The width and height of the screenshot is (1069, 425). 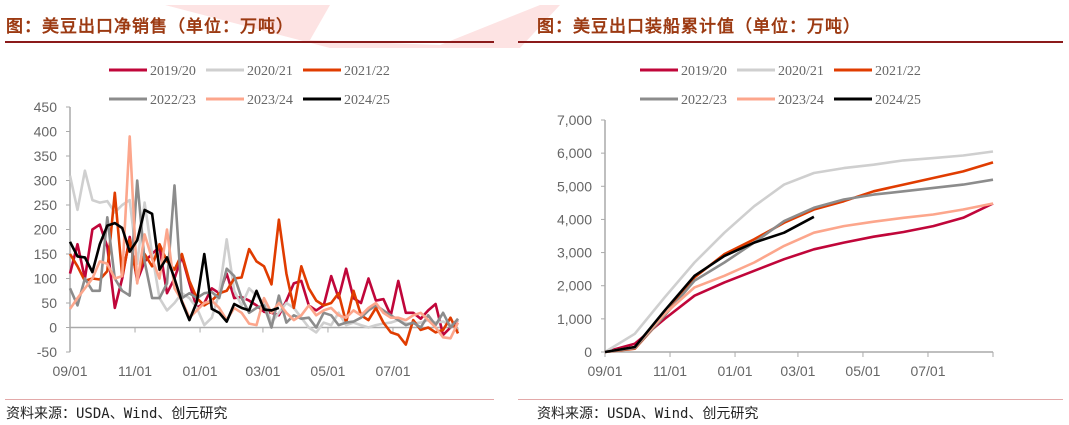 What do you see at coordinates (249, 399) in the screenshot?
I see `left-source-rule` at bounding box center [249, 399].